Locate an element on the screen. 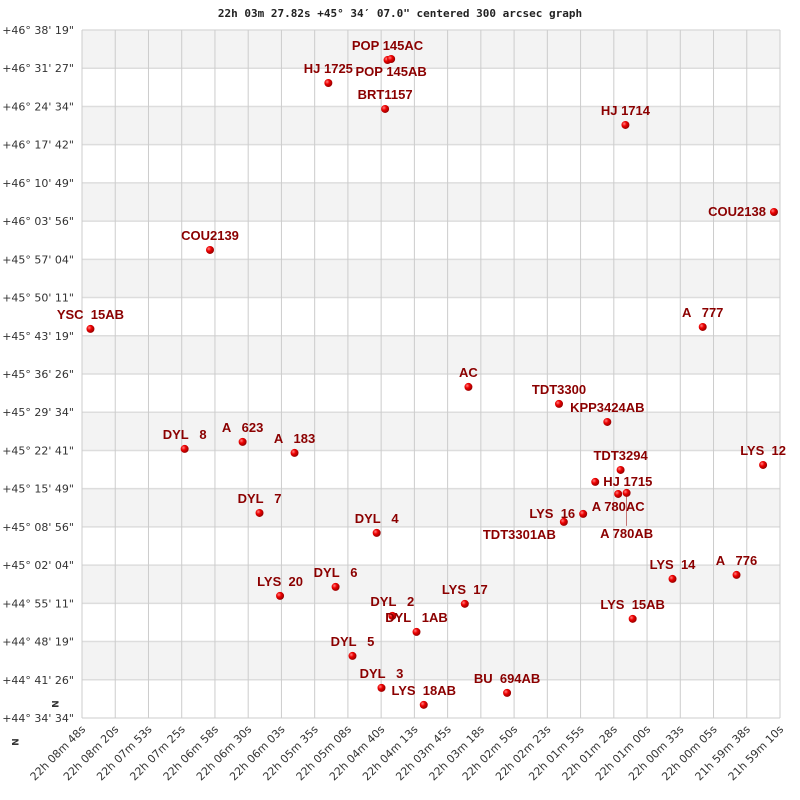 The image size is (800, 800). star-point: DYL 2 is located at coordinates (392, 607).